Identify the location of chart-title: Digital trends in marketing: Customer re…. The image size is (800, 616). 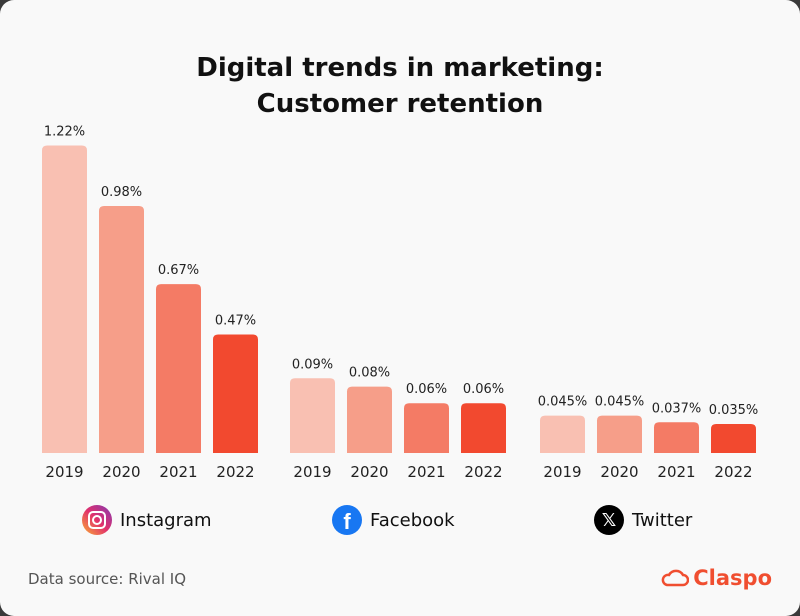
(400, 86).